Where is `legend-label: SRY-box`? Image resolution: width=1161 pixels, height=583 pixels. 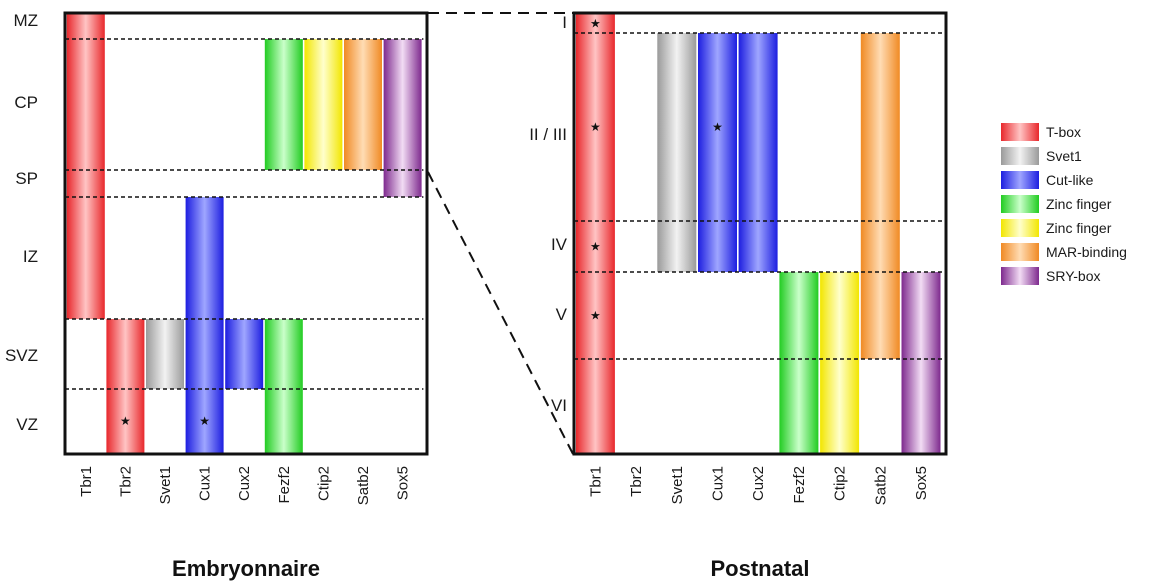 legend-label: SRY-box is located at coordinates (1073, 276).